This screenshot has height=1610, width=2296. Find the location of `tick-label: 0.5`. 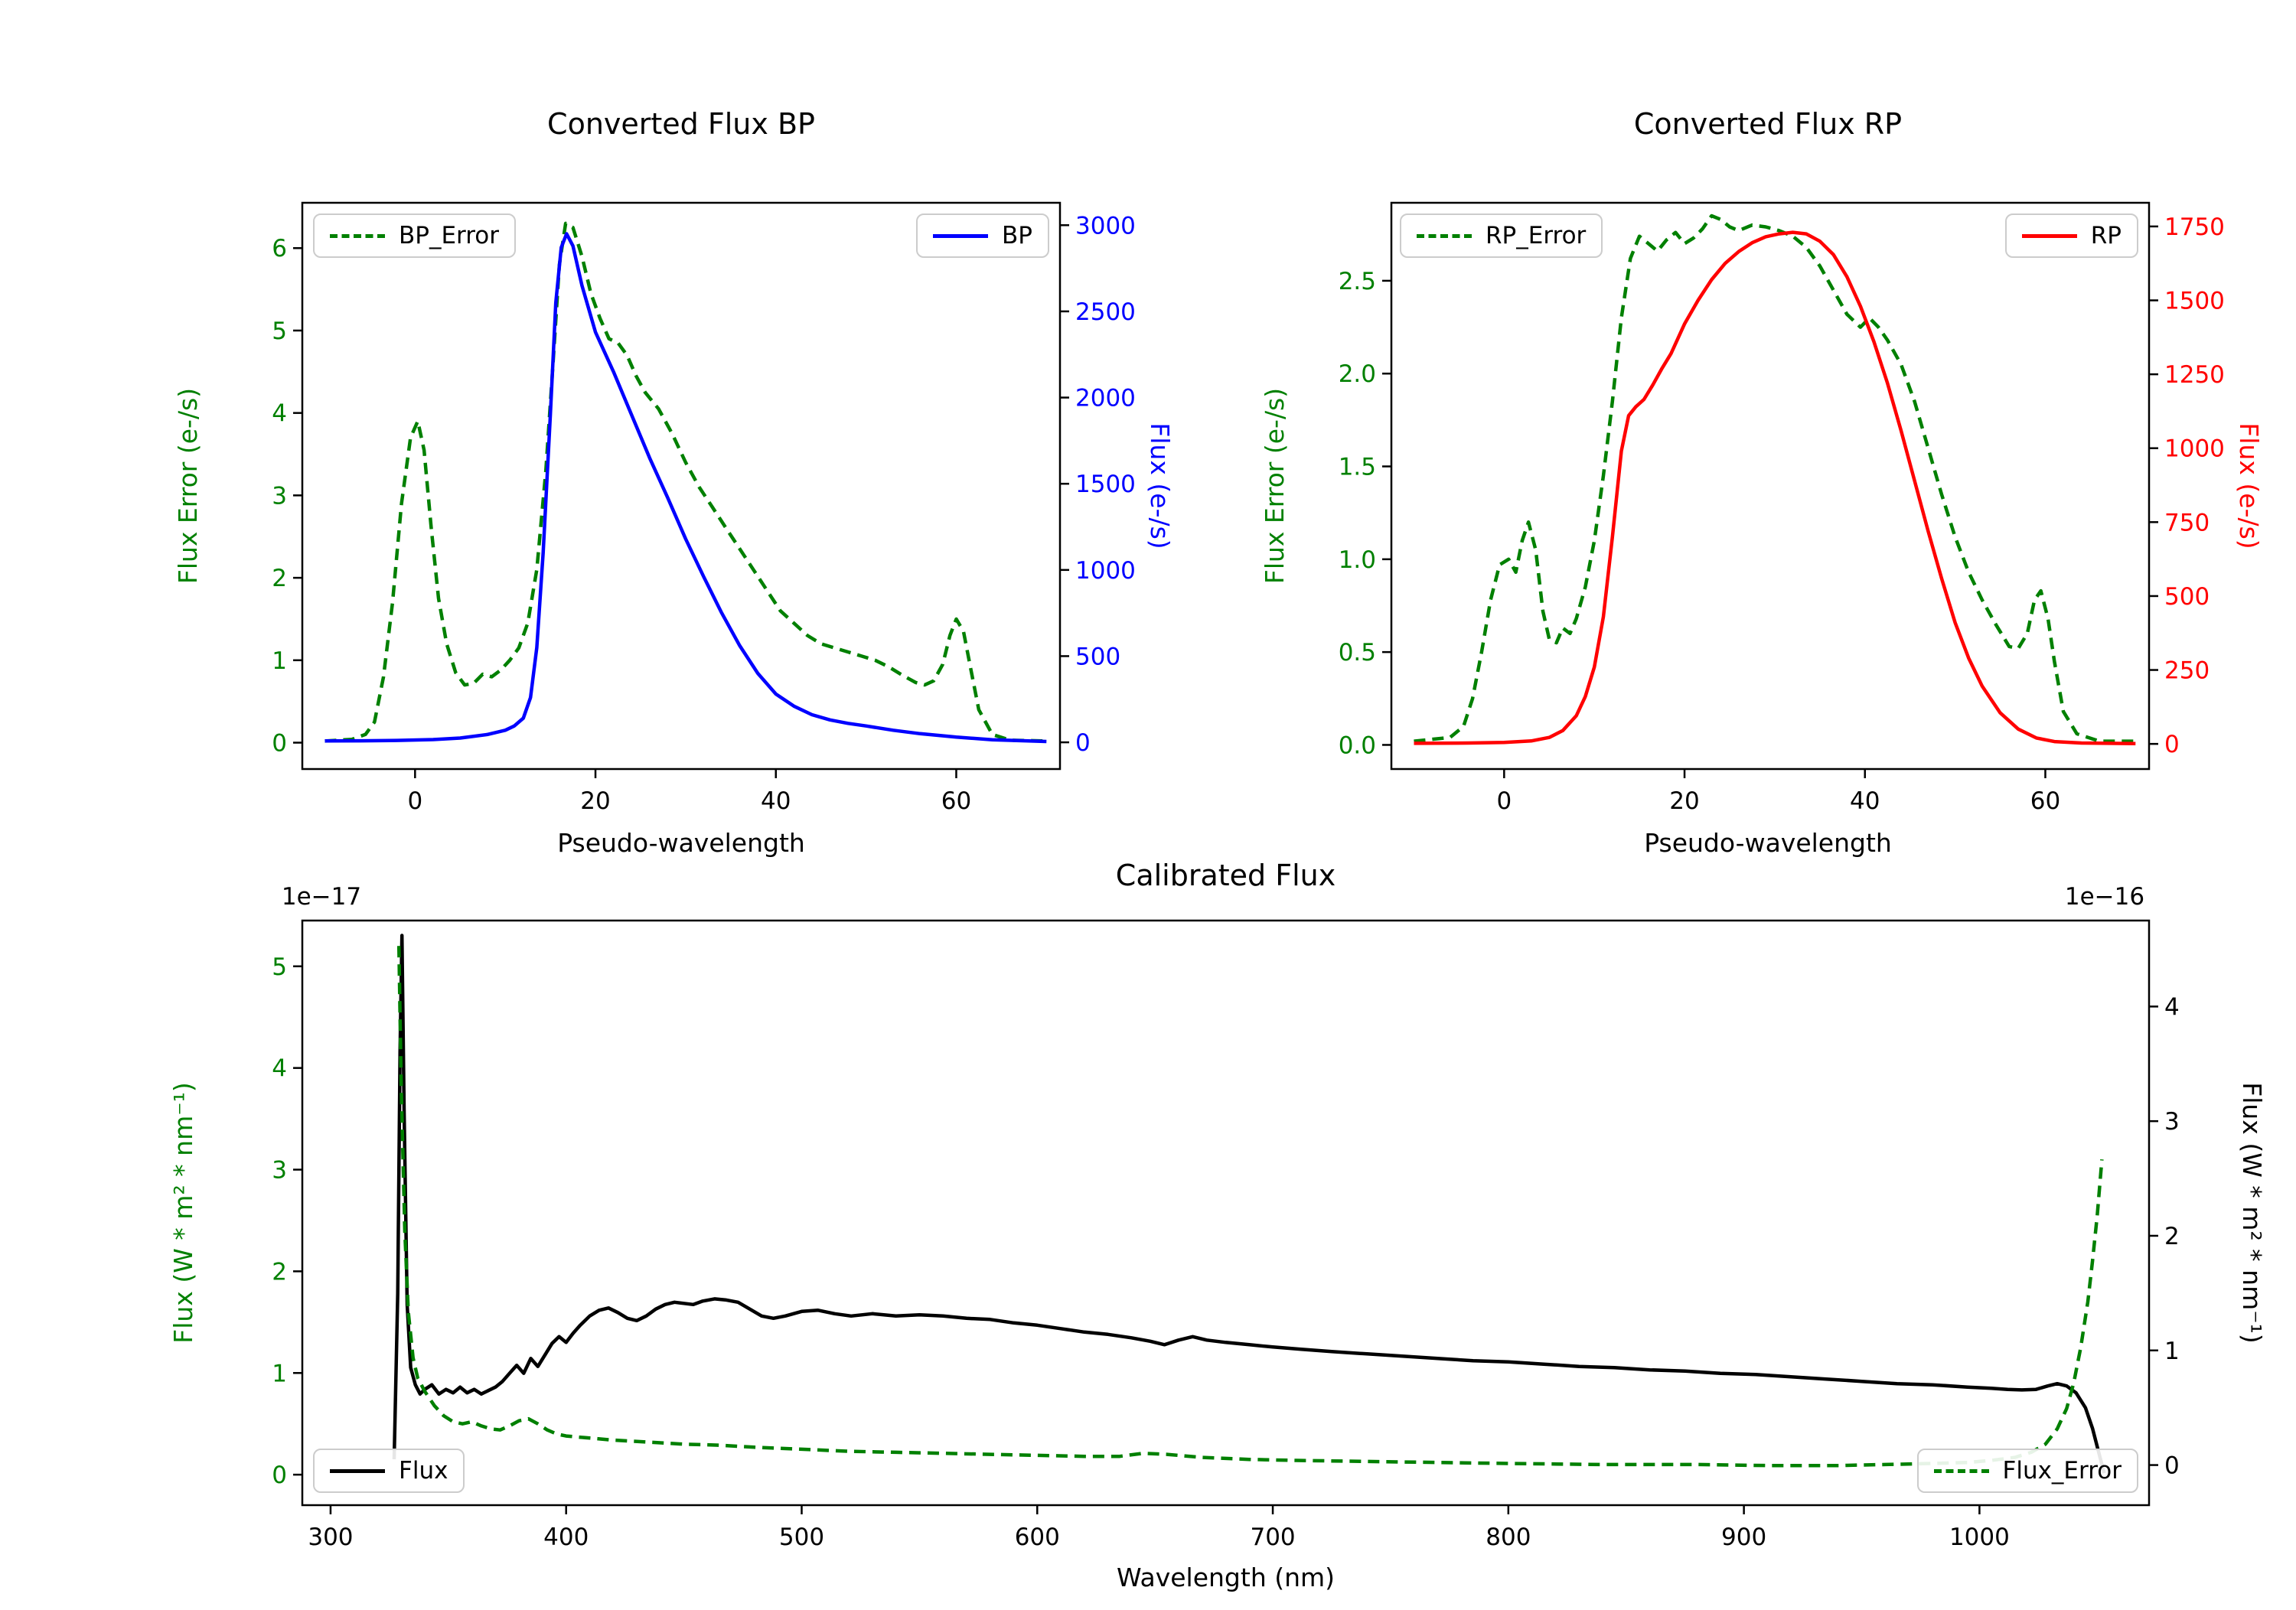

tick-label: 0.5 is located at coordinates (1357, 652).